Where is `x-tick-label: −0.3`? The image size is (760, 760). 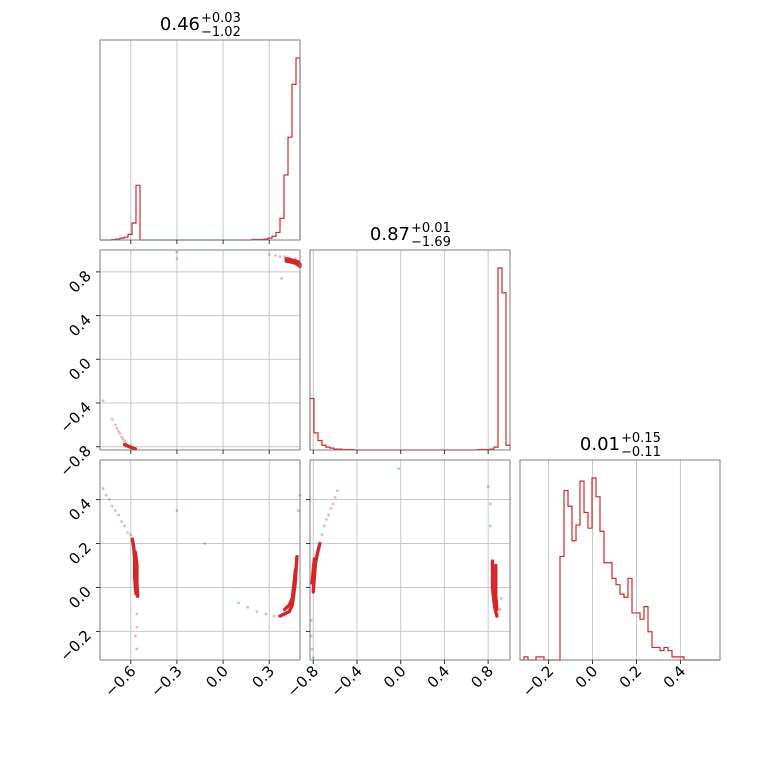
x-tick-label: −0.3 is located at coordinates (166, 681).